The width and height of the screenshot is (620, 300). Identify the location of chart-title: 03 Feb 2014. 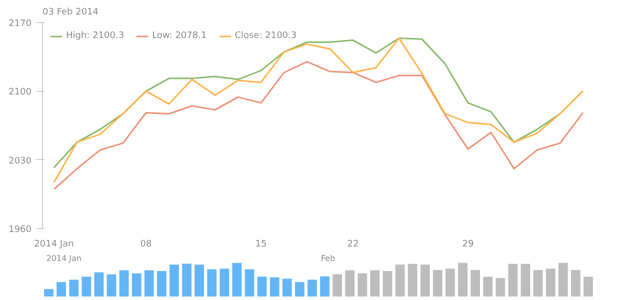
(70, 13).